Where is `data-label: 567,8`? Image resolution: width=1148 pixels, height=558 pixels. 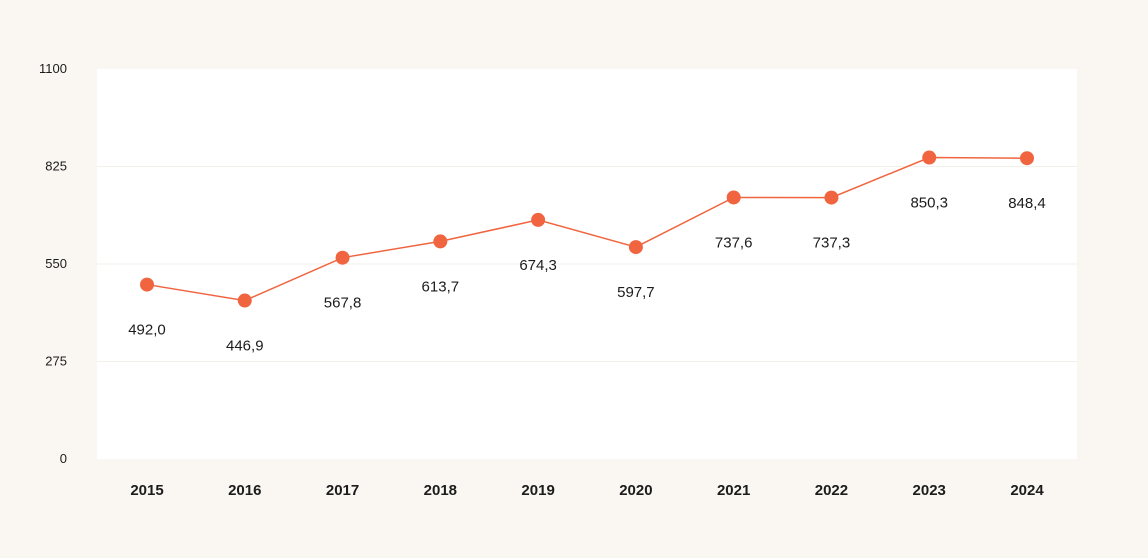
data-label: 567,8 is located at coordinates (343, 303).